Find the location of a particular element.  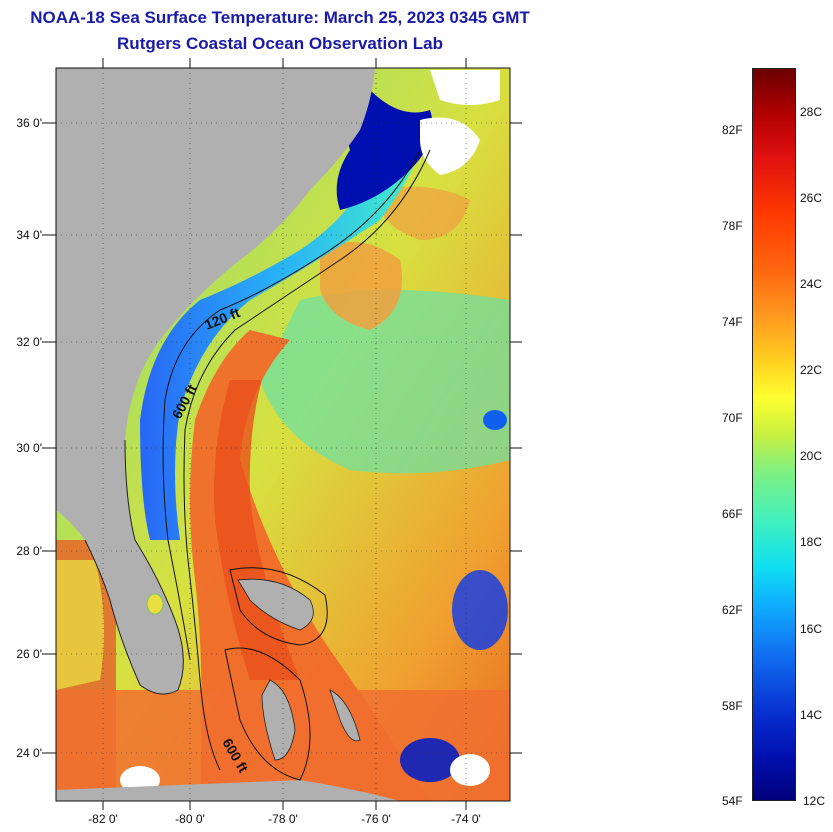

colorbar-c-label: 22C is located at coordinates (811, 370).